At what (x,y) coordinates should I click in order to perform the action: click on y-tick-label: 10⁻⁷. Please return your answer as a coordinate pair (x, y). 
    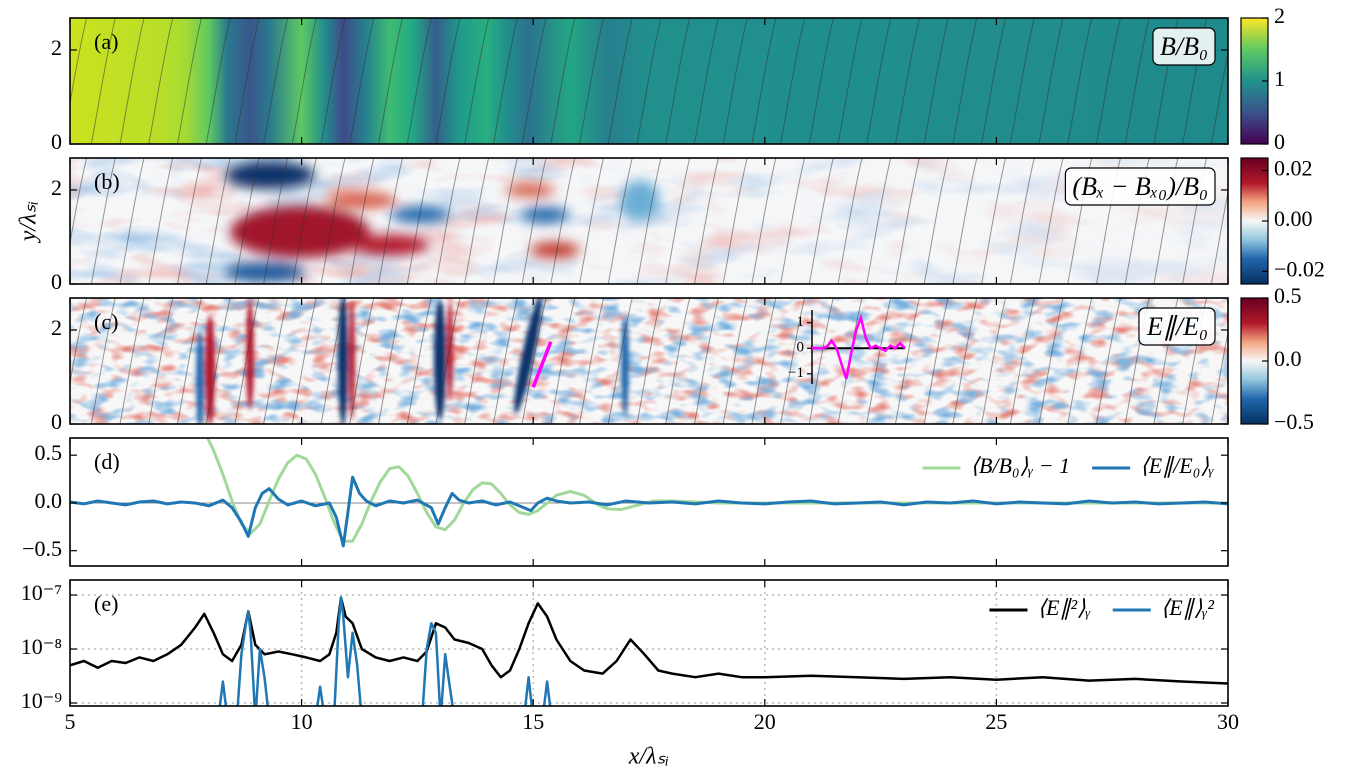
    Looking at the image, I should click on (41, 592).